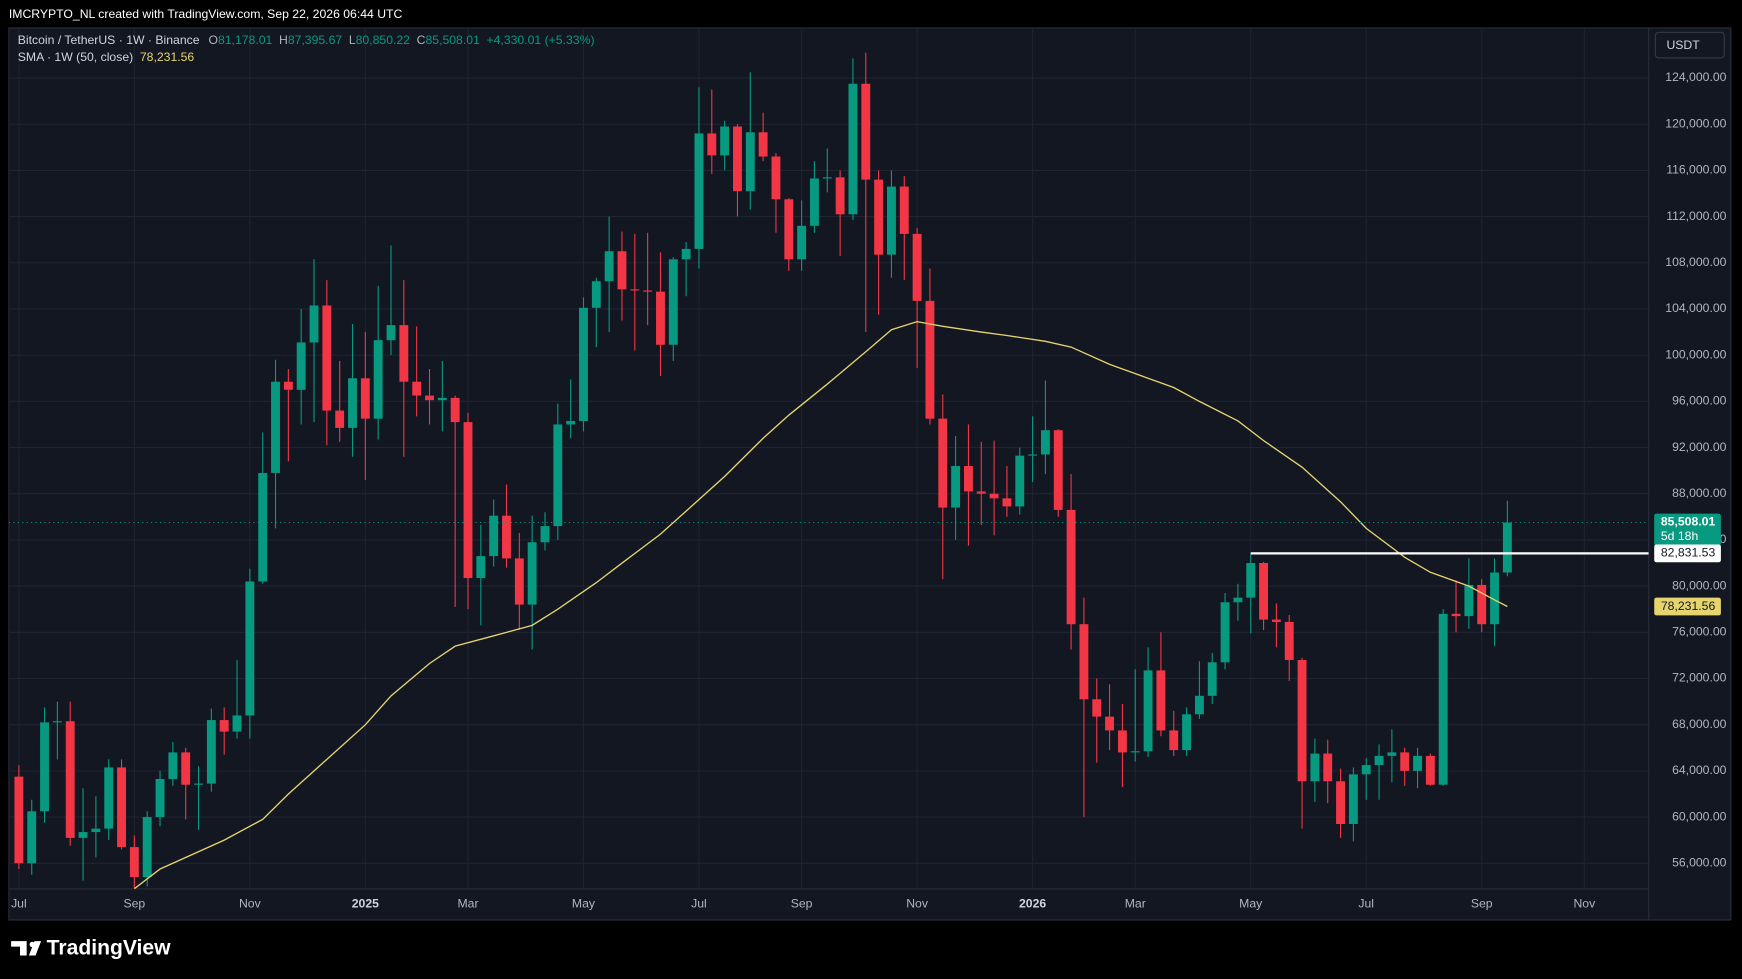 The width and height of the screenshot is (1742, 979). Describe the element at coordinates (315, 40) in the screenshot. I see `ohlc-value: 87,395.67` at that location.